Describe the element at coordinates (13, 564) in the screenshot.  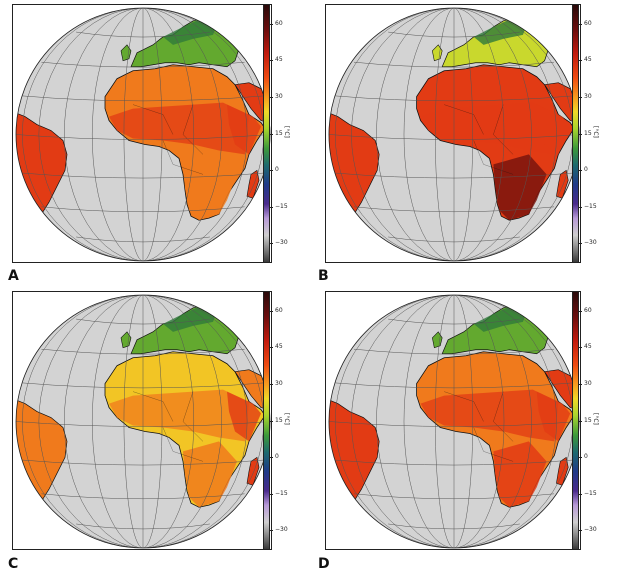
I see `panel-label: C` at that location.